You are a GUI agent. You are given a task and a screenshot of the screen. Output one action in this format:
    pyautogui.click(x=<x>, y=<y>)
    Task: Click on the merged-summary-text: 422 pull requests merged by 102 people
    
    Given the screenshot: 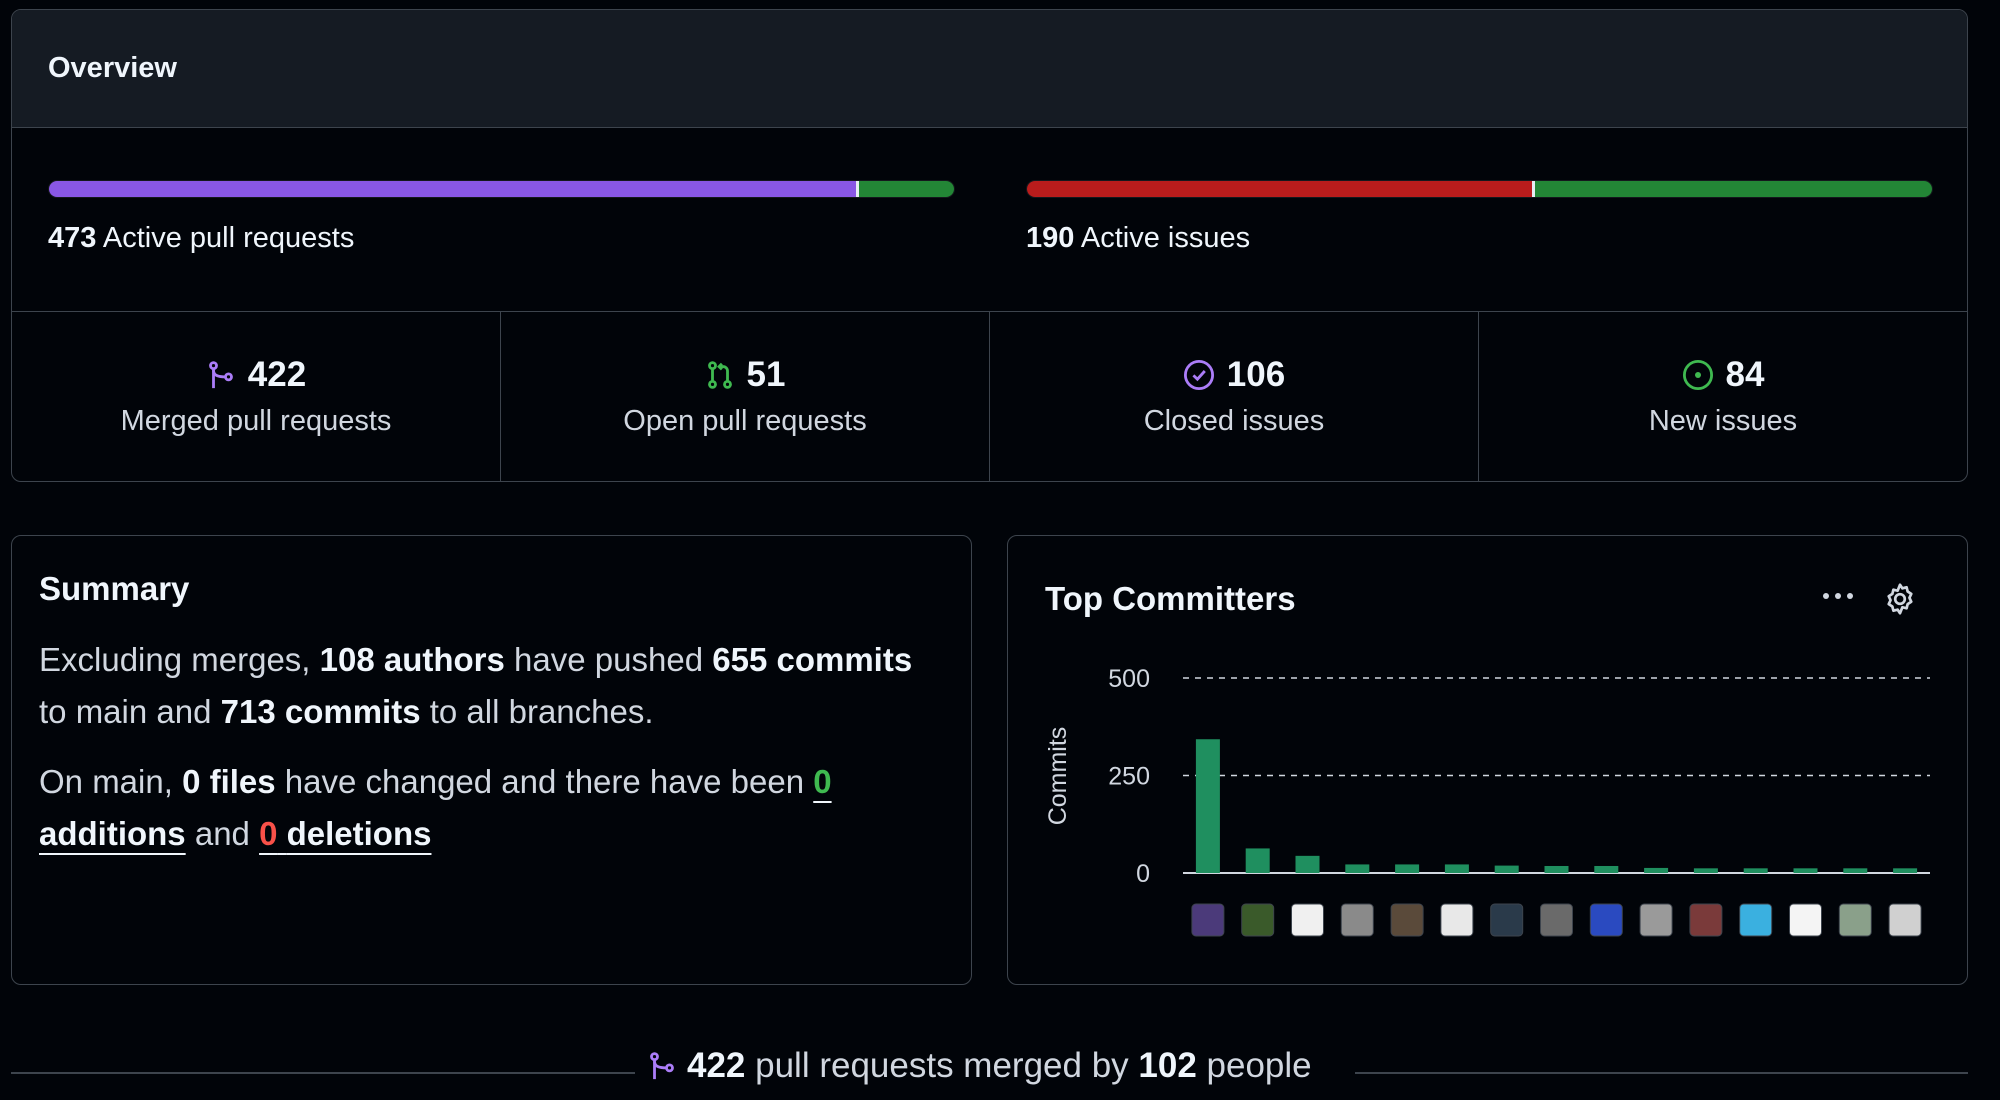 What is the action you would take?
    pyautogui.click(x=979, y=1066)
    